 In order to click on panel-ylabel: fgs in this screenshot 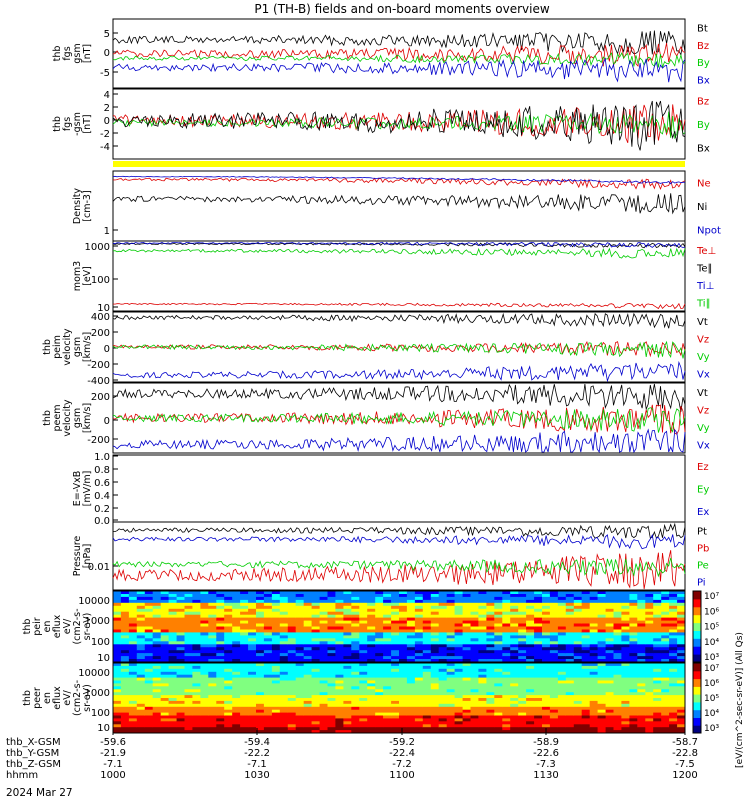, I will do `click(67, 124)`.